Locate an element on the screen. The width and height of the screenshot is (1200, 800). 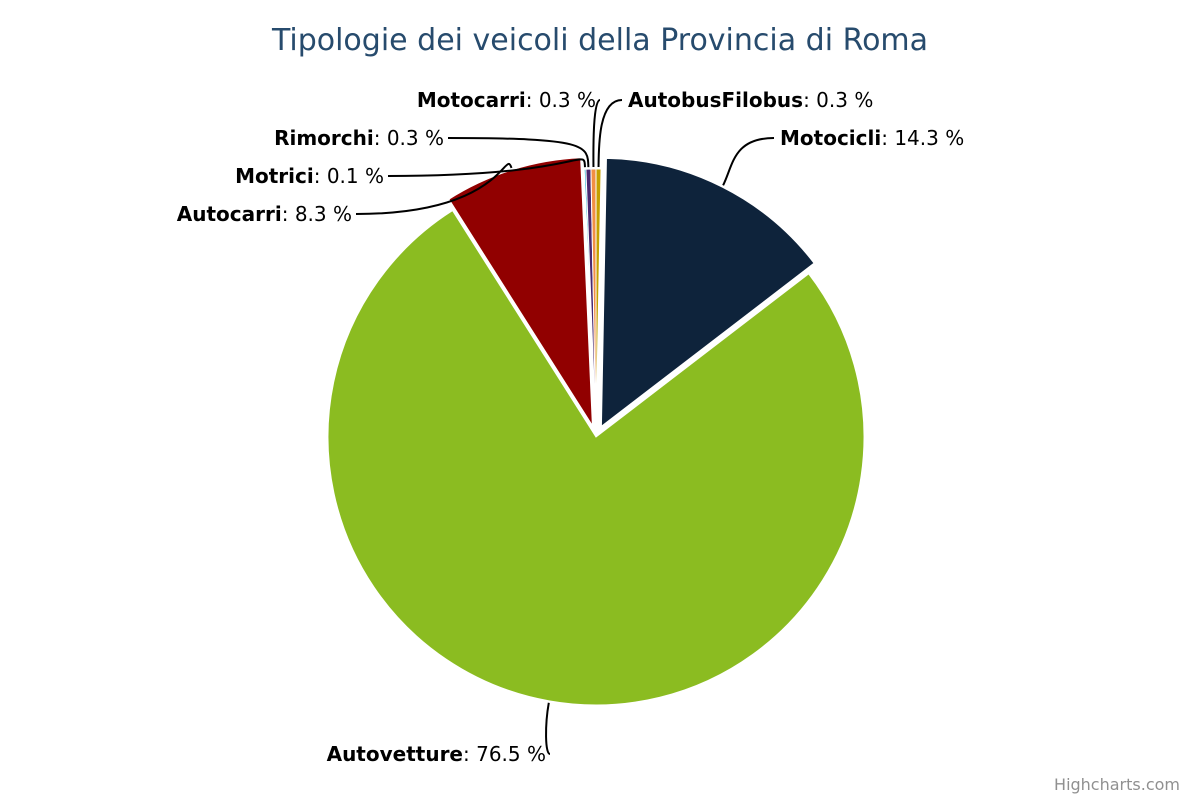
data-label-autocarri: Autocarri: 8.3 % is located at coordinates (264, 214).